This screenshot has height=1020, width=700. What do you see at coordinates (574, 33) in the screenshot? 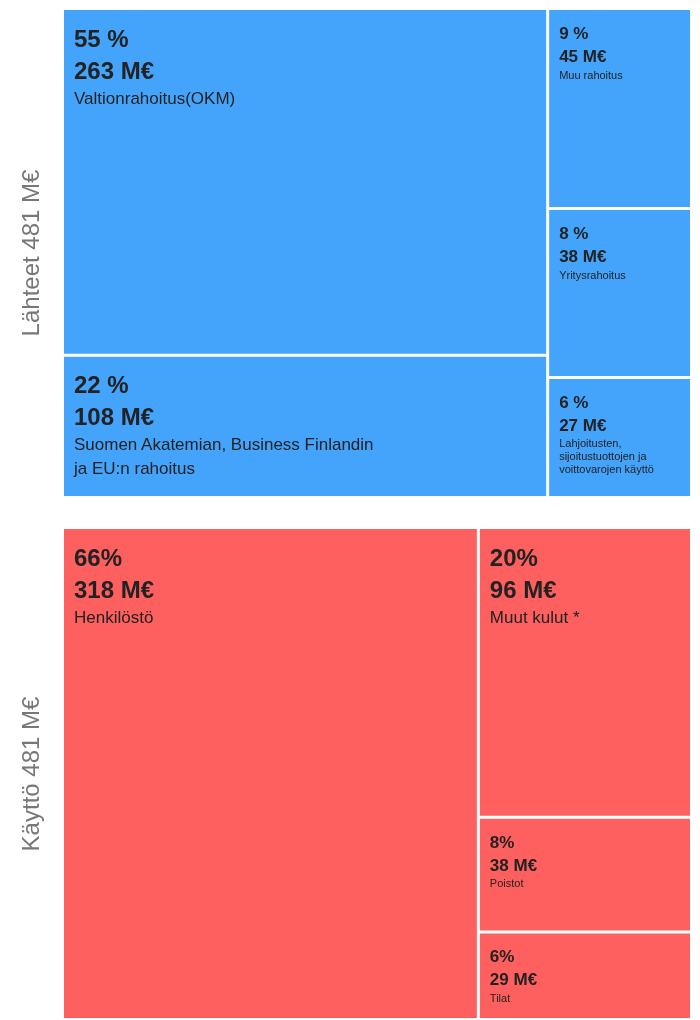
I see `data-label: 9 %` at bounding box center [574, 33].